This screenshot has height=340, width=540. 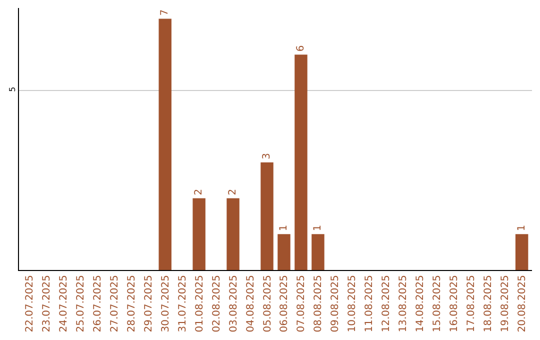 What do you see at coordinates (370, 303) in the screenshot?
I see `x-tick-label: 11.08.2025` at bounding box center [370, 303].